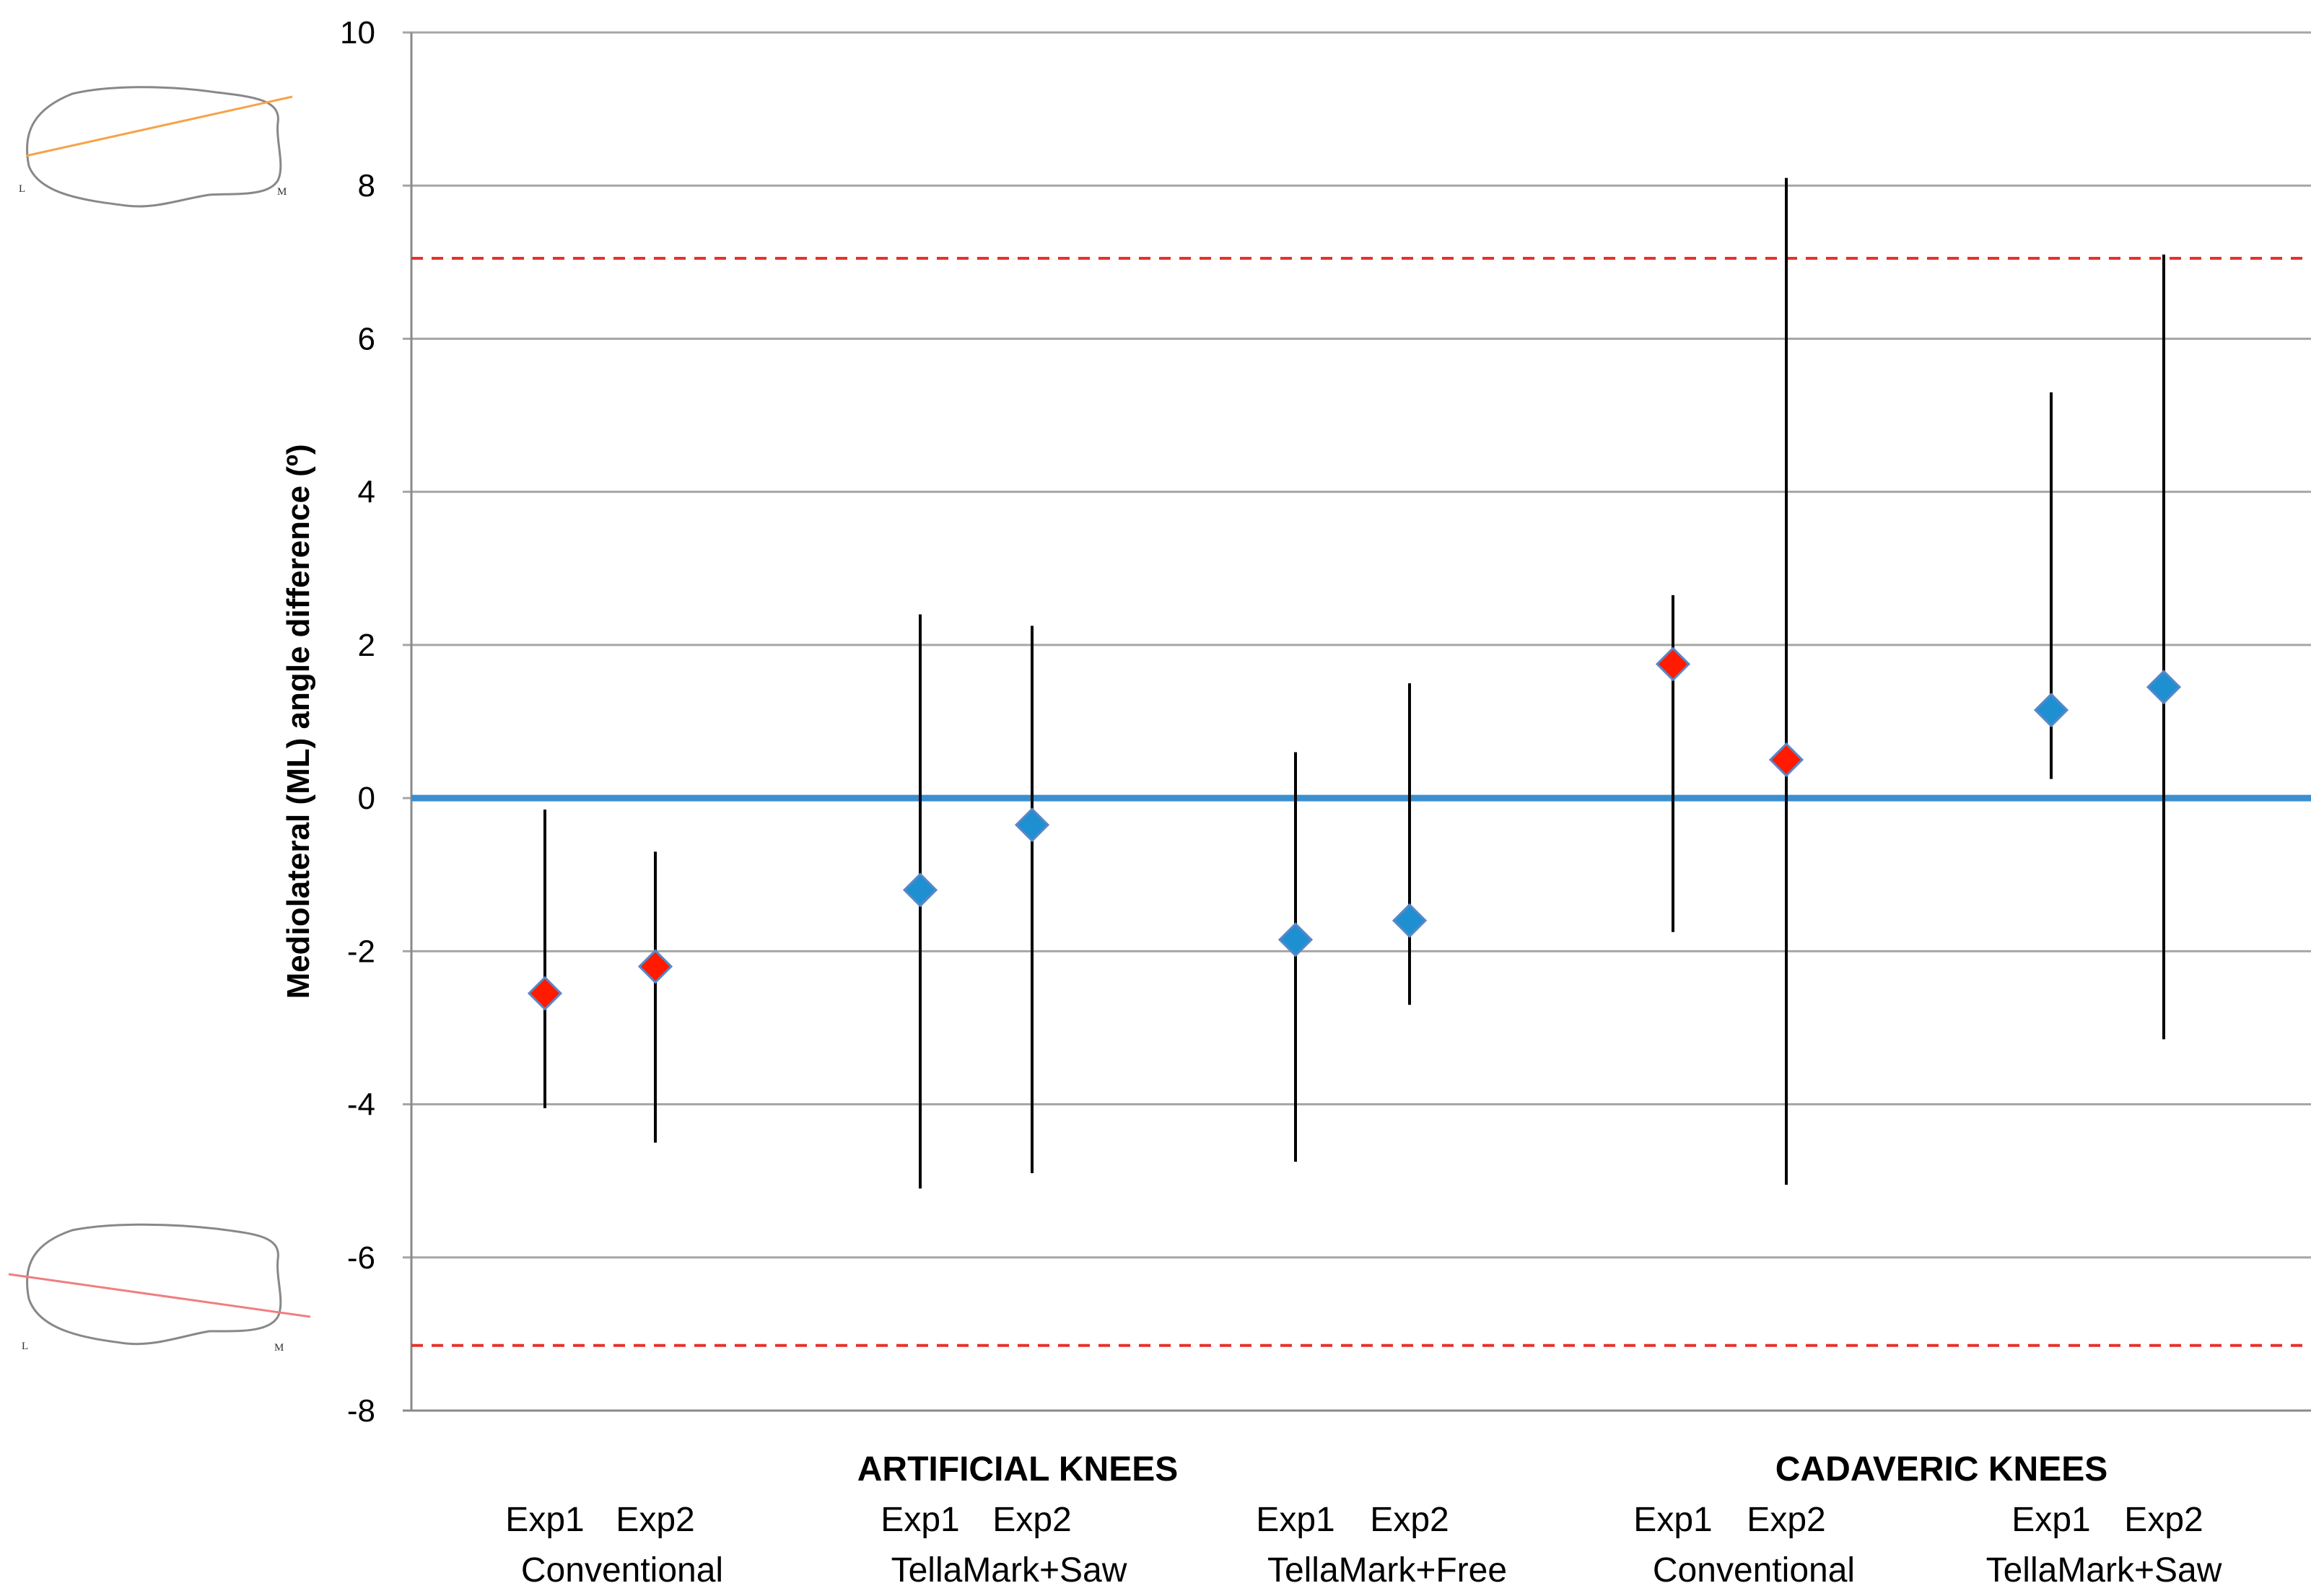 The width and height of the screenshot is (2311, 1596). Describe the element at coordinates (22, 189) in the screenshot. I see `inset-top-l-label: L` at that location.